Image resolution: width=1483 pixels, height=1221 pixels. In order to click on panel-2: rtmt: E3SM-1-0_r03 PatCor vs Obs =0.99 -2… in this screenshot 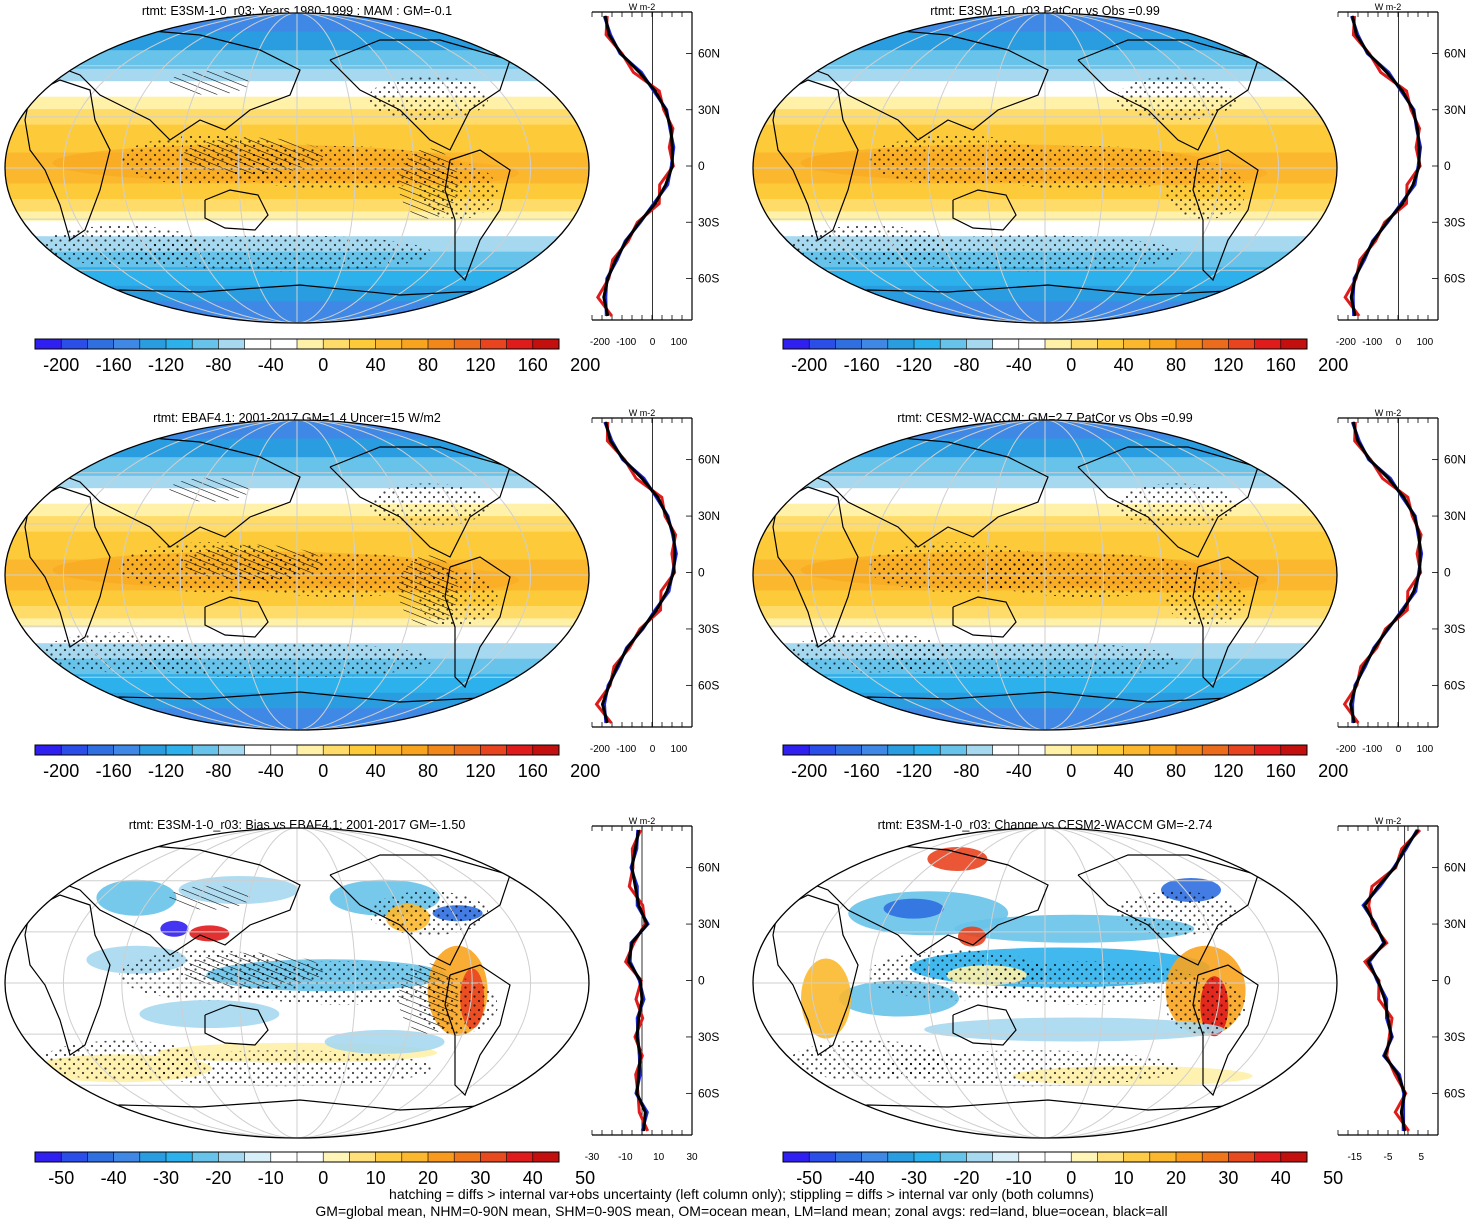, I will do `click(1109, 188)`.